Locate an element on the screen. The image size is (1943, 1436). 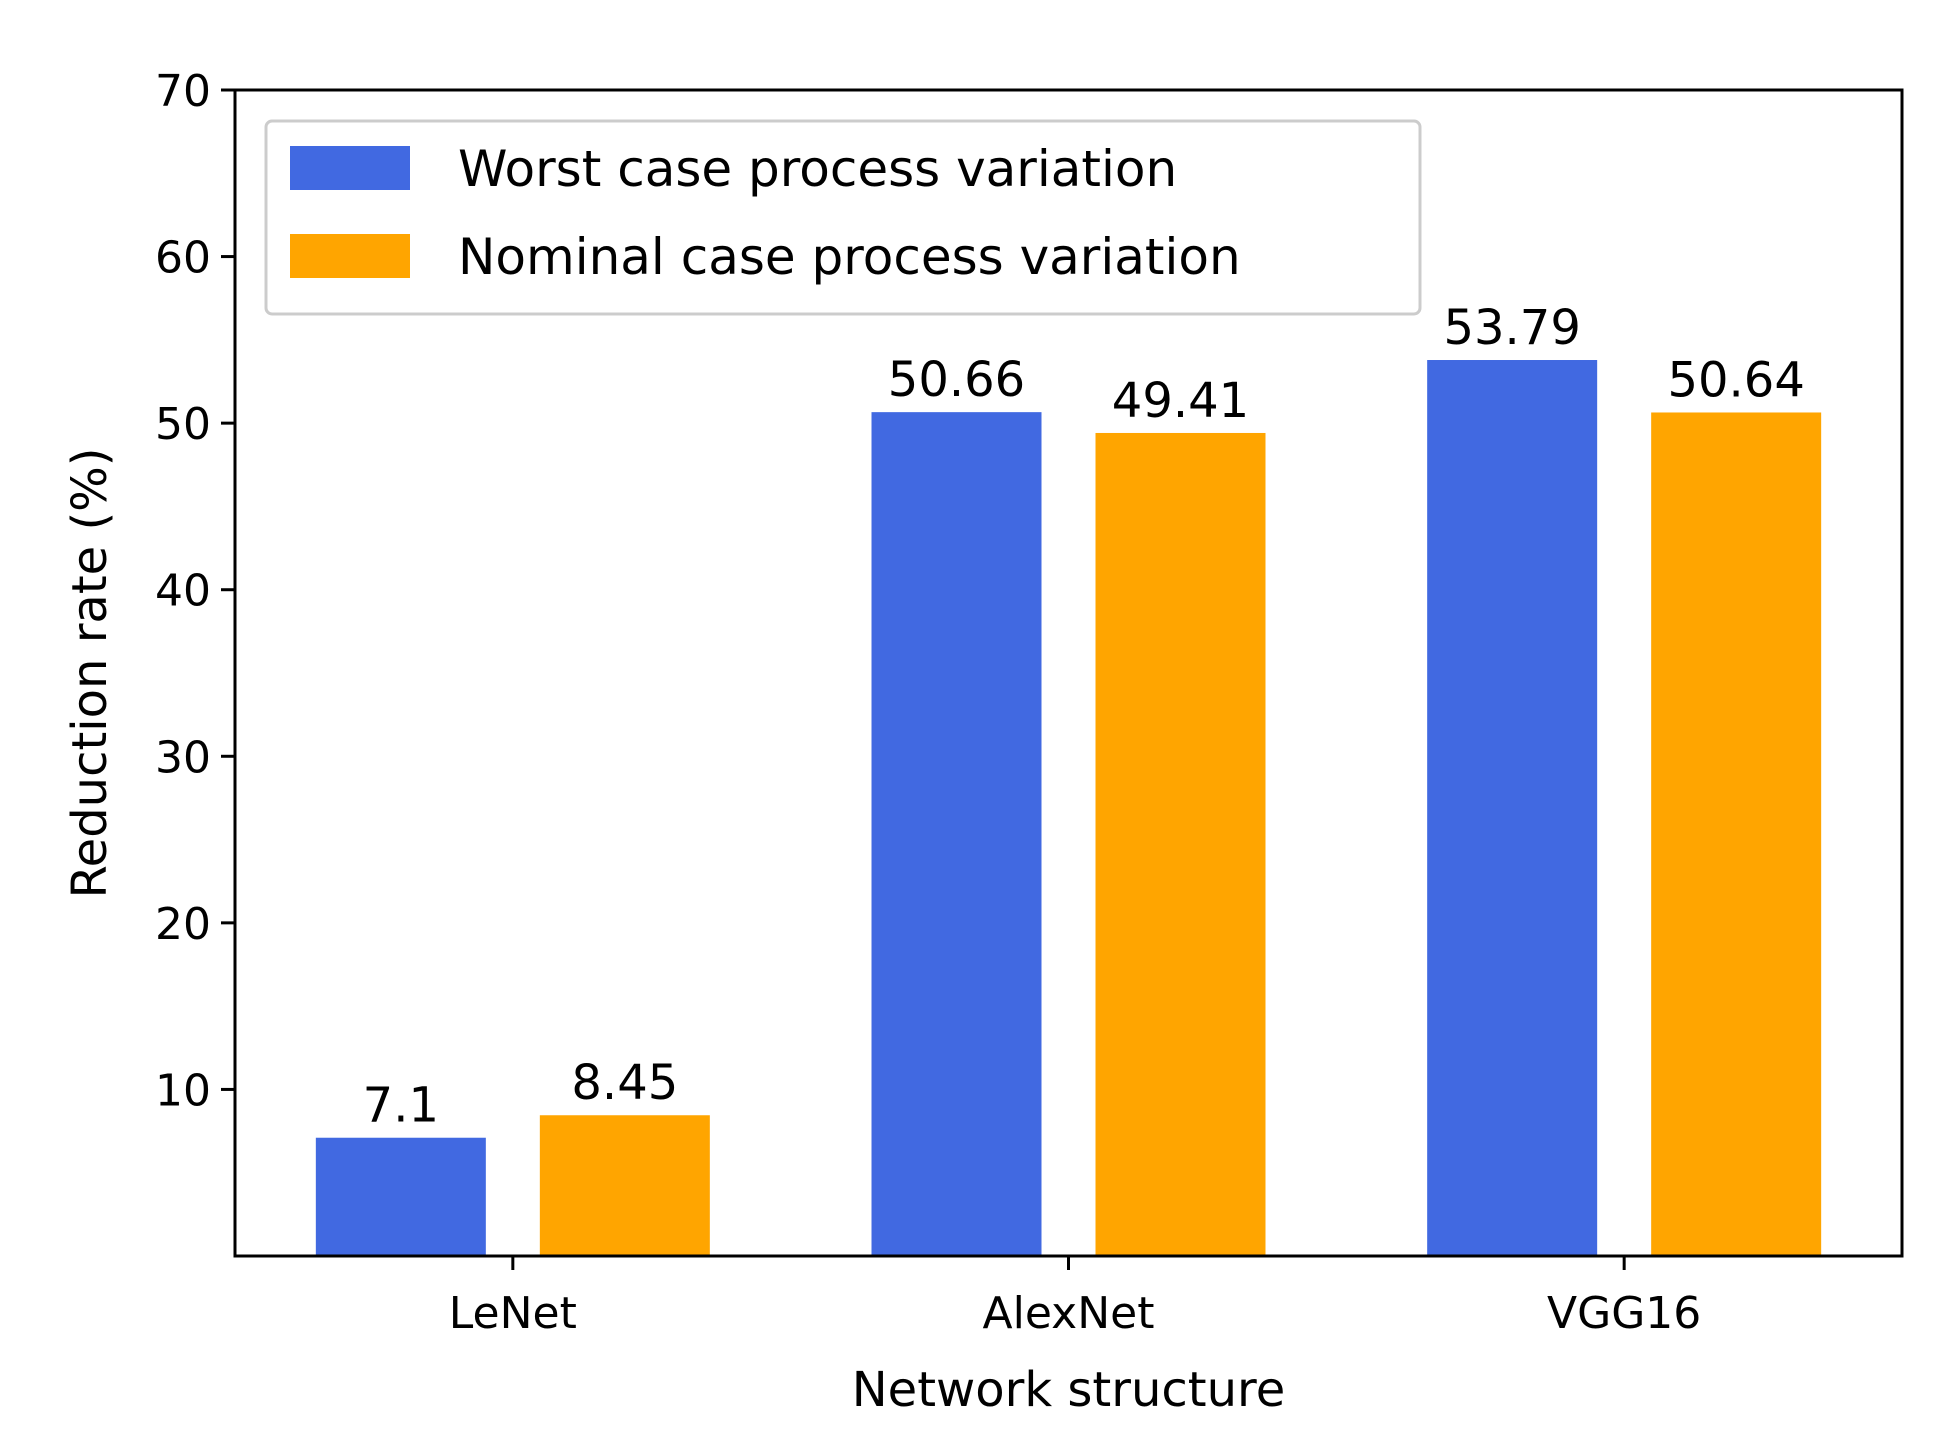
y-tick-label: 50 is located at coordinates (183, 424).